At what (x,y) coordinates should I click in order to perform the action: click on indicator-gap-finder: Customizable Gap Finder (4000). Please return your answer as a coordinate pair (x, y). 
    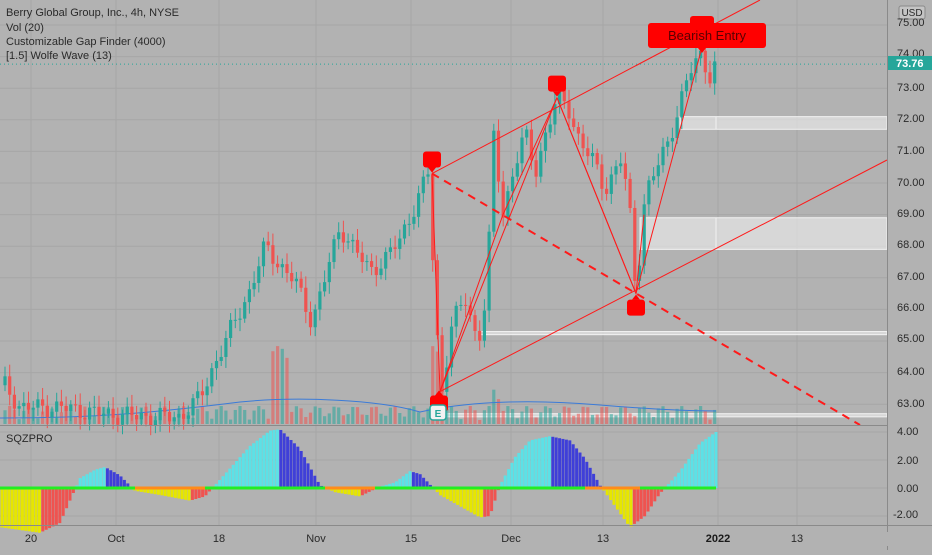
    Looking at the image, I should click on (86, 42).